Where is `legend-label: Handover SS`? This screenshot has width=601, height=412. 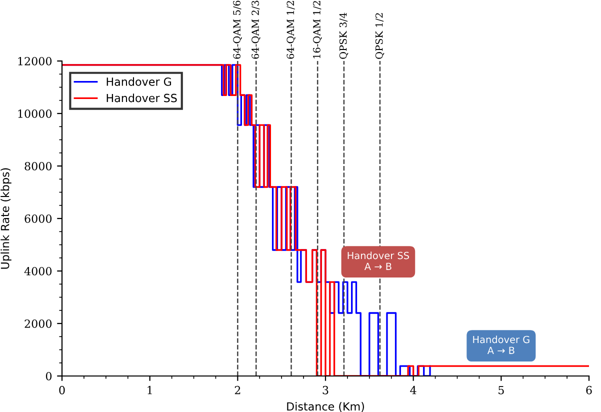 legend-label: Handover SS is located at coordinates (141, 98).